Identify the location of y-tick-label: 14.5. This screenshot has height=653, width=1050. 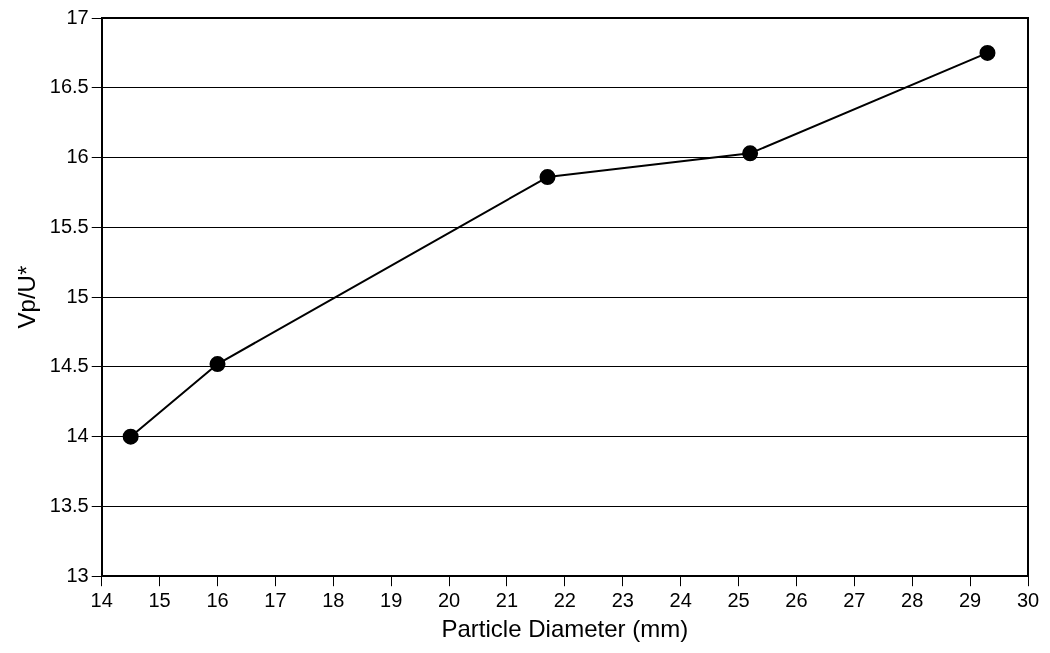
(69, 365).